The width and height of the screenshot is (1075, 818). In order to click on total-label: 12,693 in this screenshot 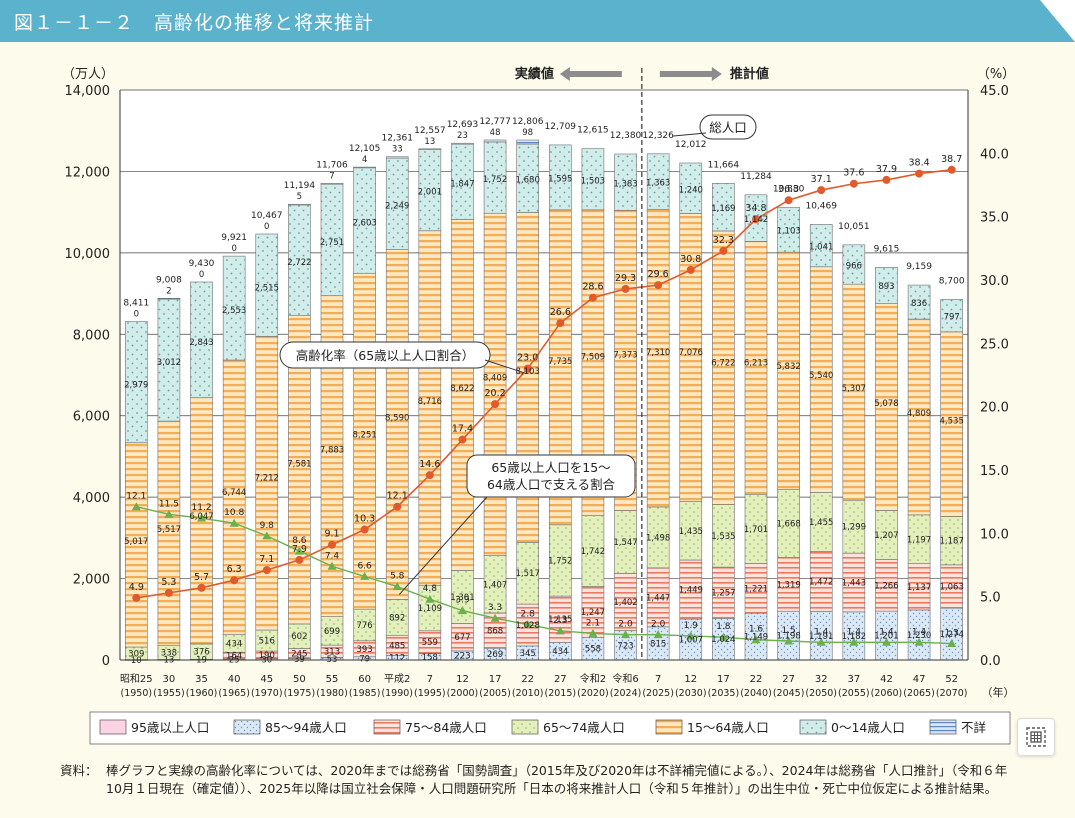, I will do `click(463, 125)`.